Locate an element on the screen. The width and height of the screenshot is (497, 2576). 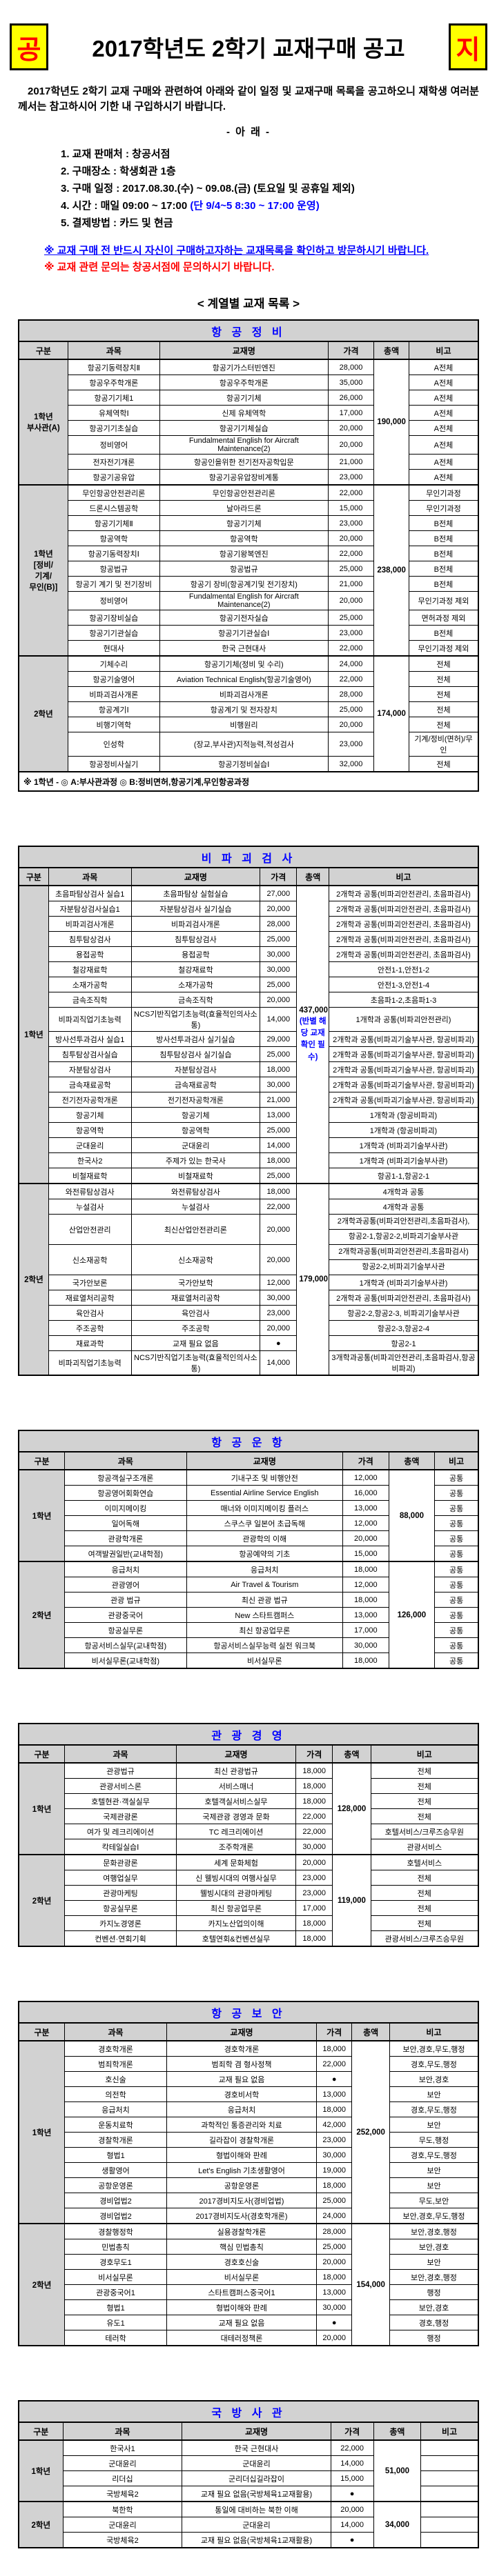
table-title: 비 파 괴 검 사 is located at coordinates (248, 857).